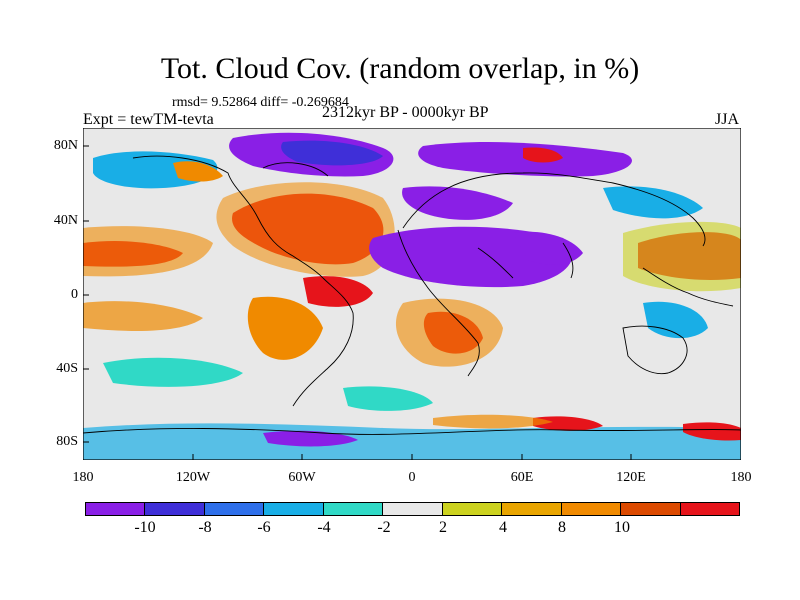  Describe the element at coordinates (83, 477) in the screenshot. I see `lon-label-180w: 180` at that location.